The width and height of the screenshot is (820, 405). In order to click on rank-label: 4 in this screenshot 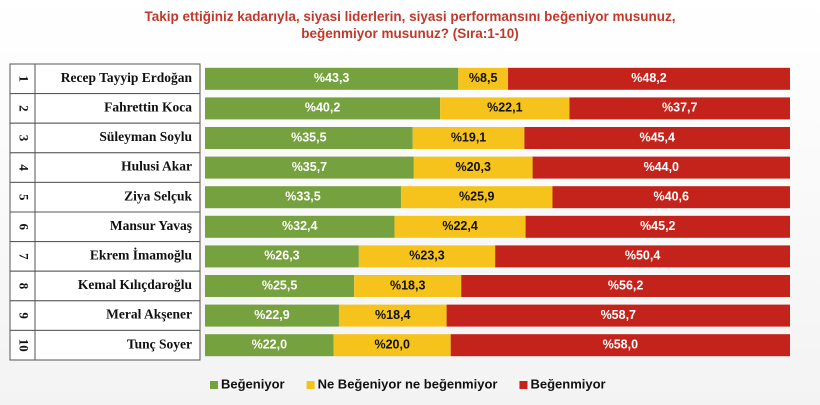, I will do `click(24, 167)`.